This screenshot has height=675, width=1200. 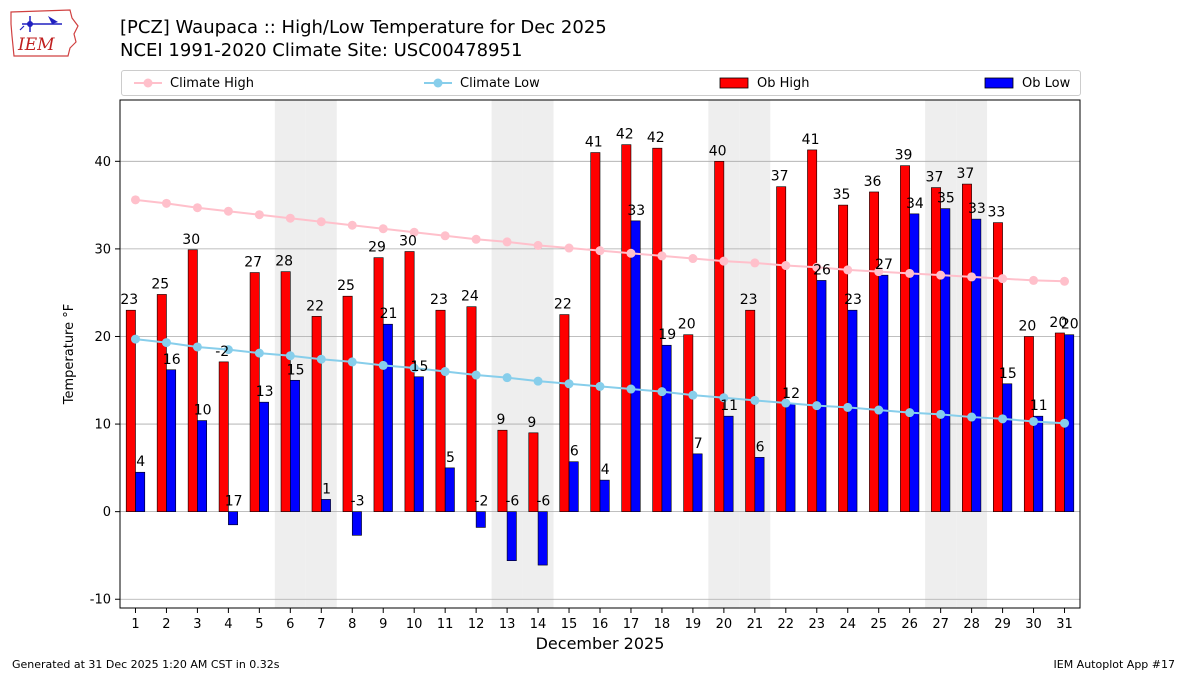 What do you see at coordinates (977, 209) in the screenshot?
I see `ob-low-value: 33` at bounding box center [977, 209].